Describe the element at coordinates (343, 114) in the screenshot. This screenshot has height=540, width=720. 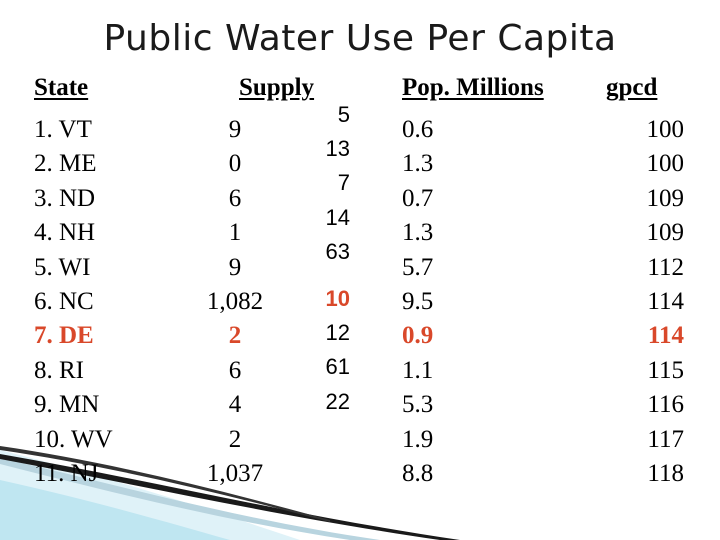
I see `supply-b-cell: 5` at that location.